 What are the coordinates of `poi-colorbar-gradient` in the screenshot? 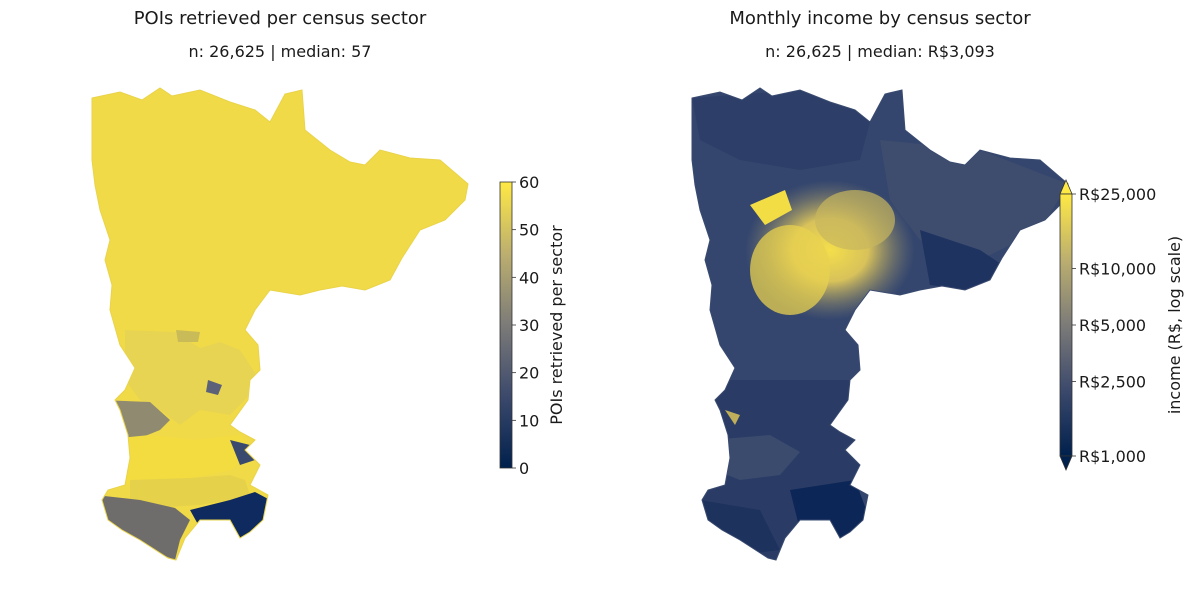 It's located at (506, 325).